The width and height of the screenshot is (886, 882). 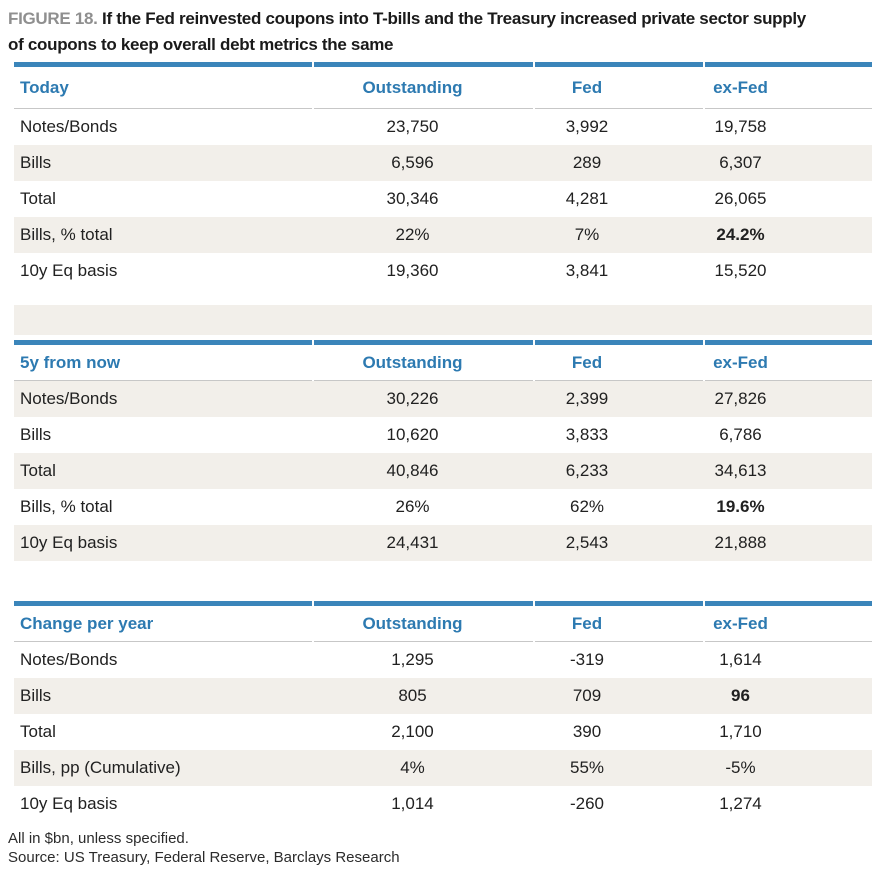 I want to click on header-cell-scenario: 5y from now, so click(x=70, y=362).